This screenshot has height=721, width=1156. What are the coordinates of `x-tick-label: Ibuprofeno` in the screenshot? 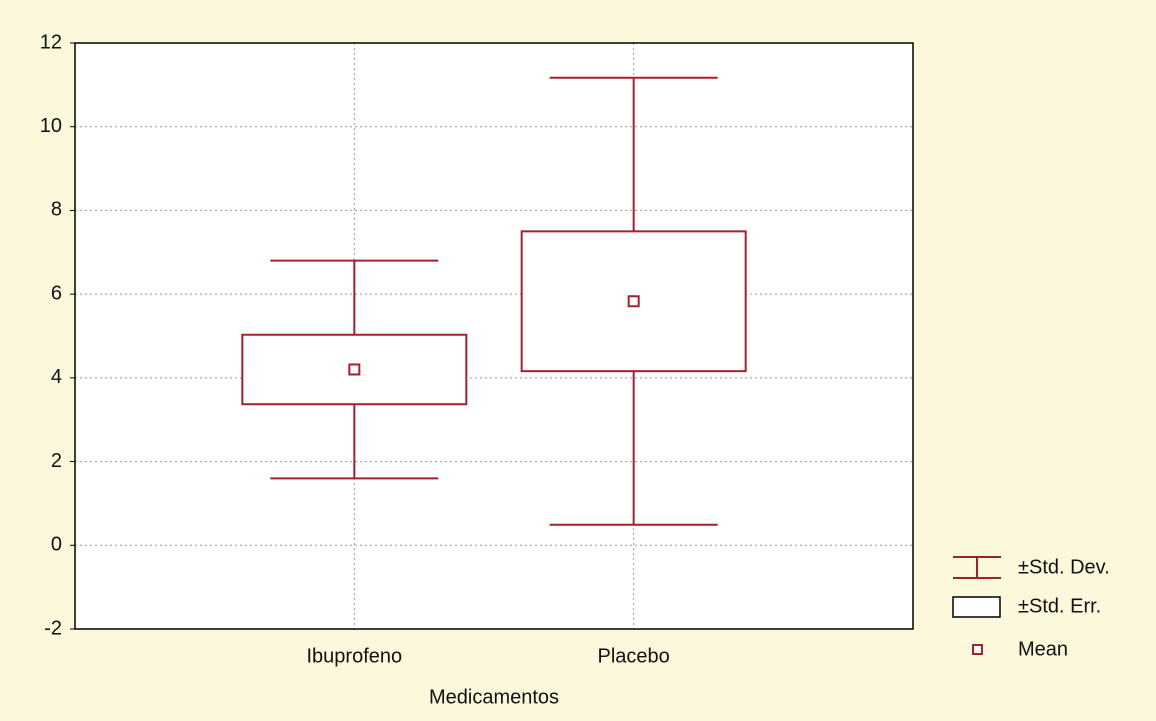 It's located at (355, 656).